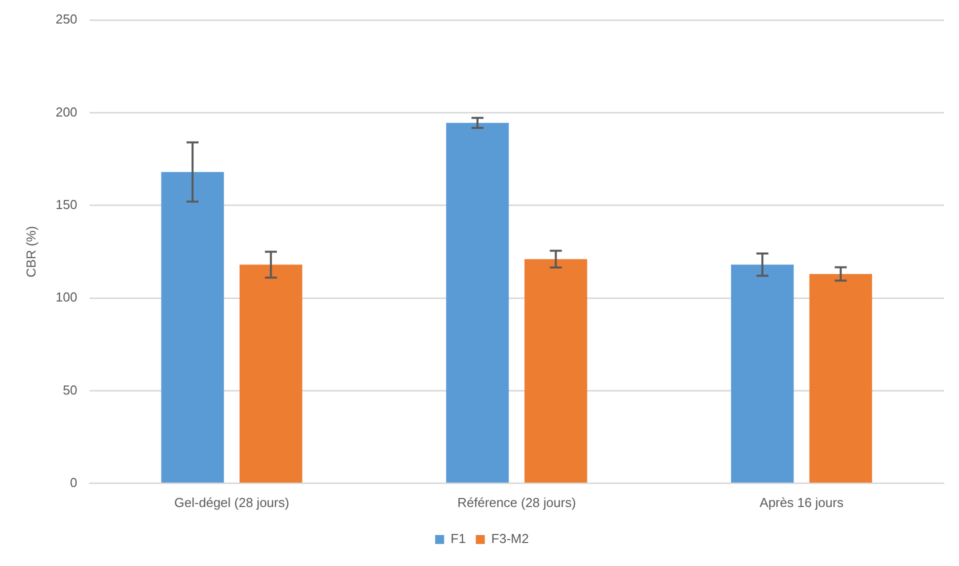  What do you see at coordinates (802, 502) in the screenshot?
I see `x-tick-label: Après 16 jours` at bounding box center [802, 502].